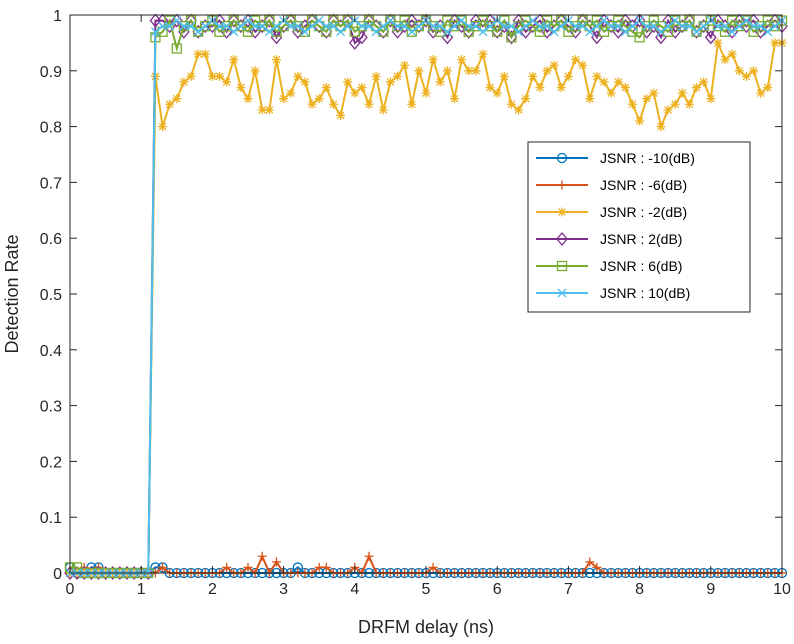 The width and height of the screenshot is (794, 644). Describe the element at coordinates (57, 16) in the screenshot. I see `y-tick-label: 1` at that location.